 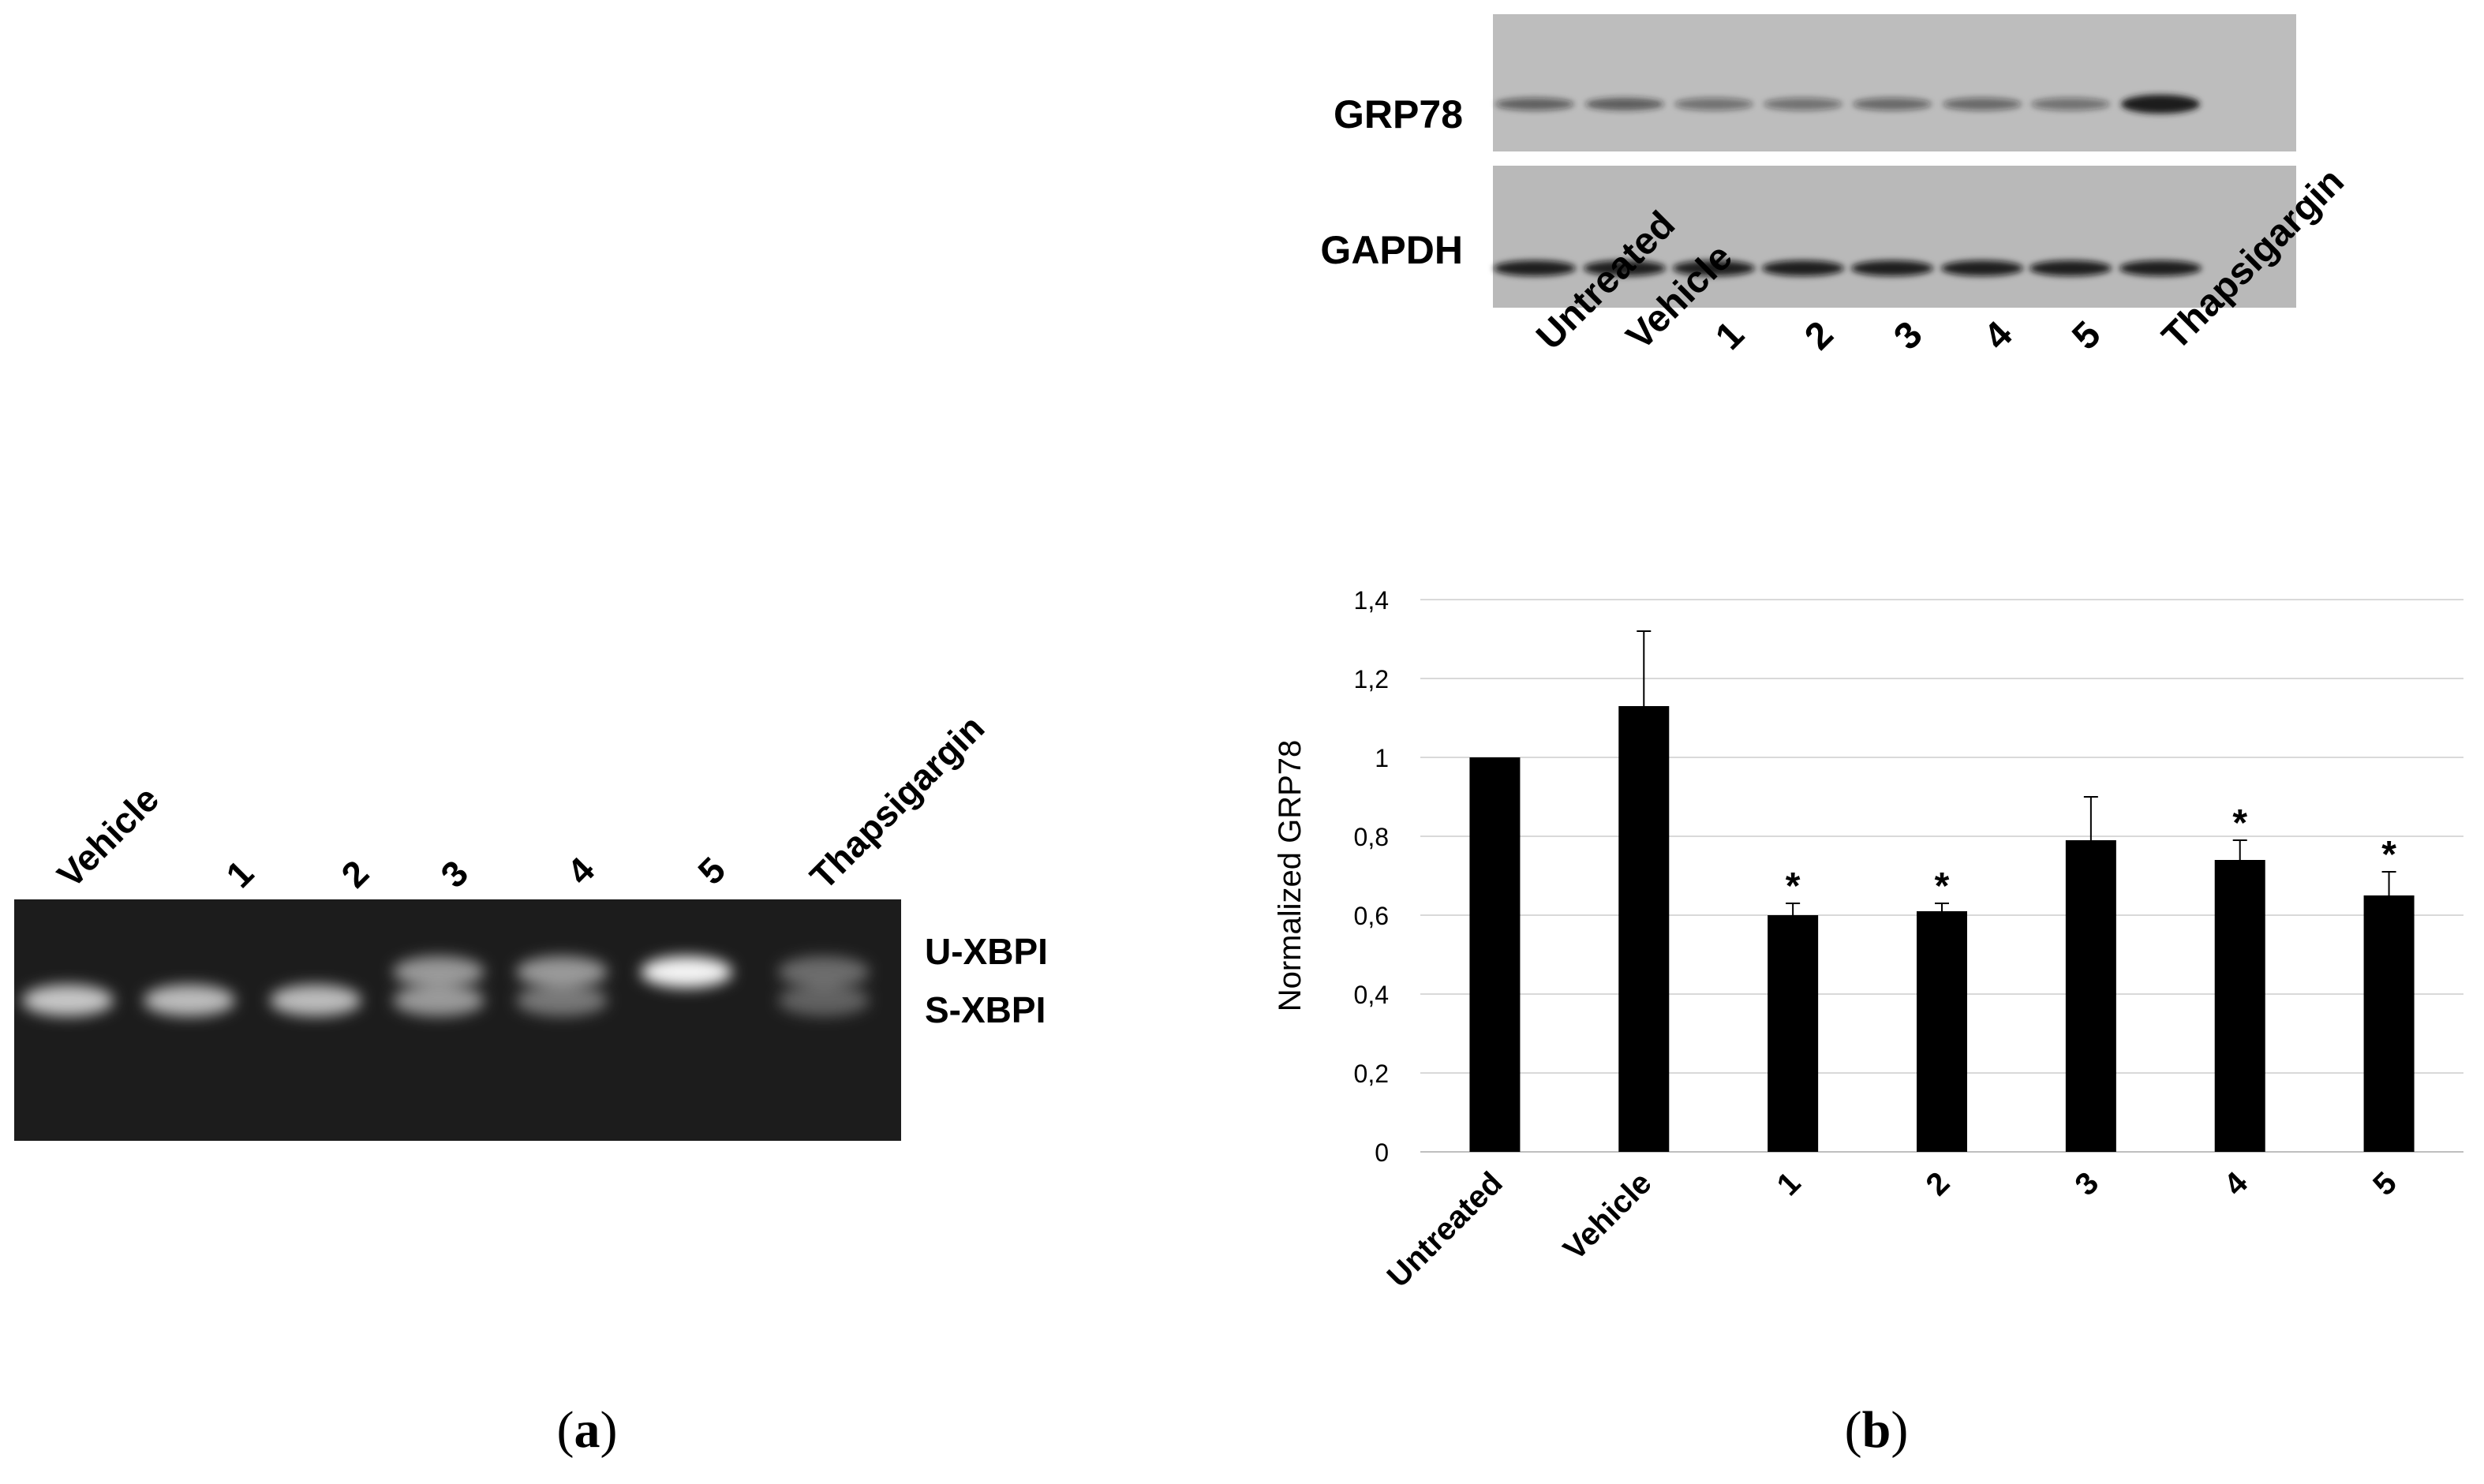 What do you see at coordinates (986, 951) in the screenshot?
I see `band-label-u-xbpi: U-XBPI` at bounding box center [986, 951].